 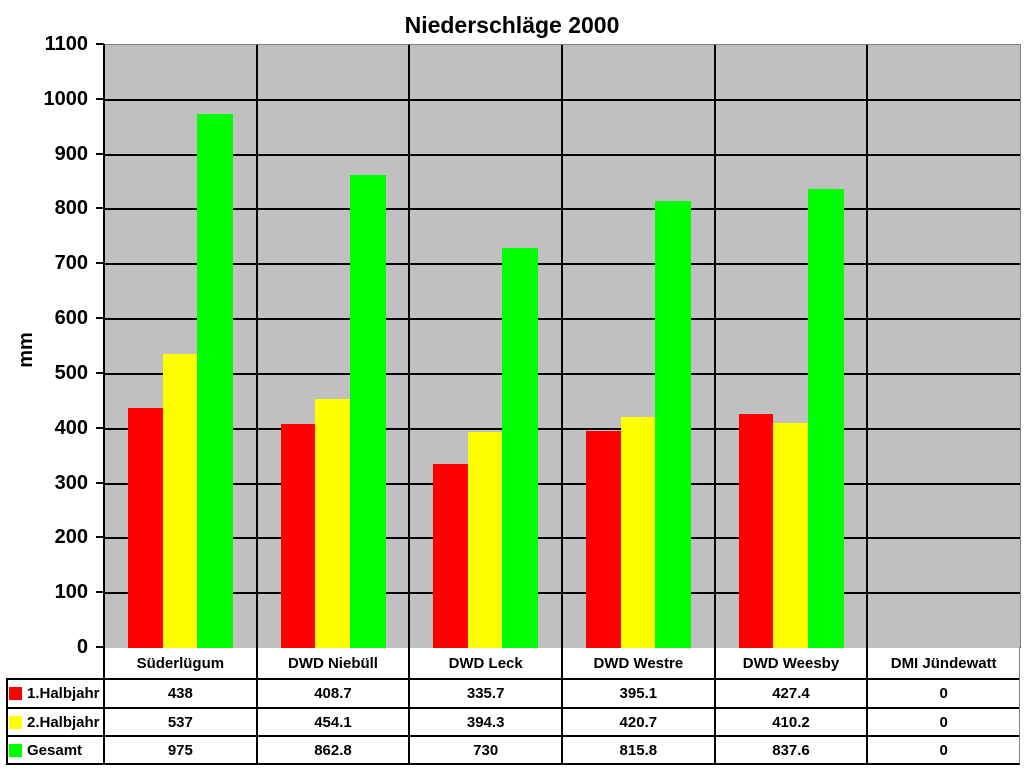 I want to click on y-tick-label: 400, so click(x=71, y=427).